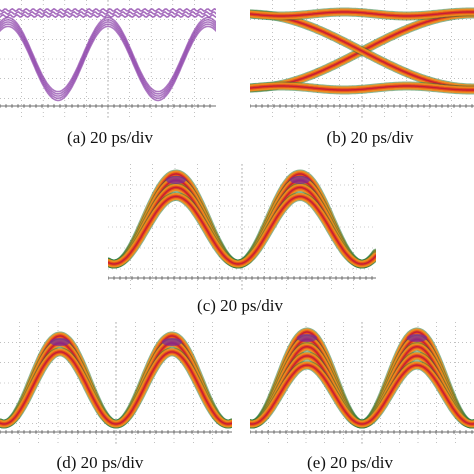  I want to click on grid-a, so click(108, 59).